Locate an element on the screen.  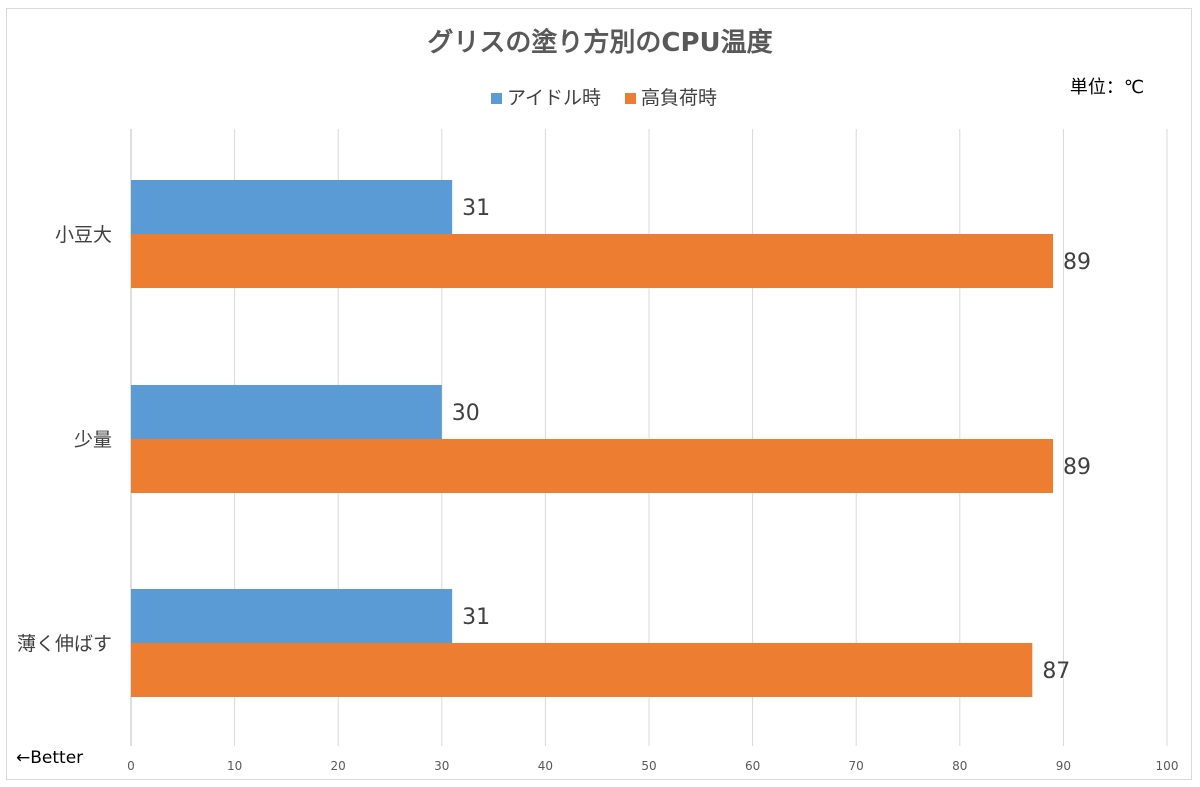
x-tick-label-40: 40 is located at coordinates (545, 766).